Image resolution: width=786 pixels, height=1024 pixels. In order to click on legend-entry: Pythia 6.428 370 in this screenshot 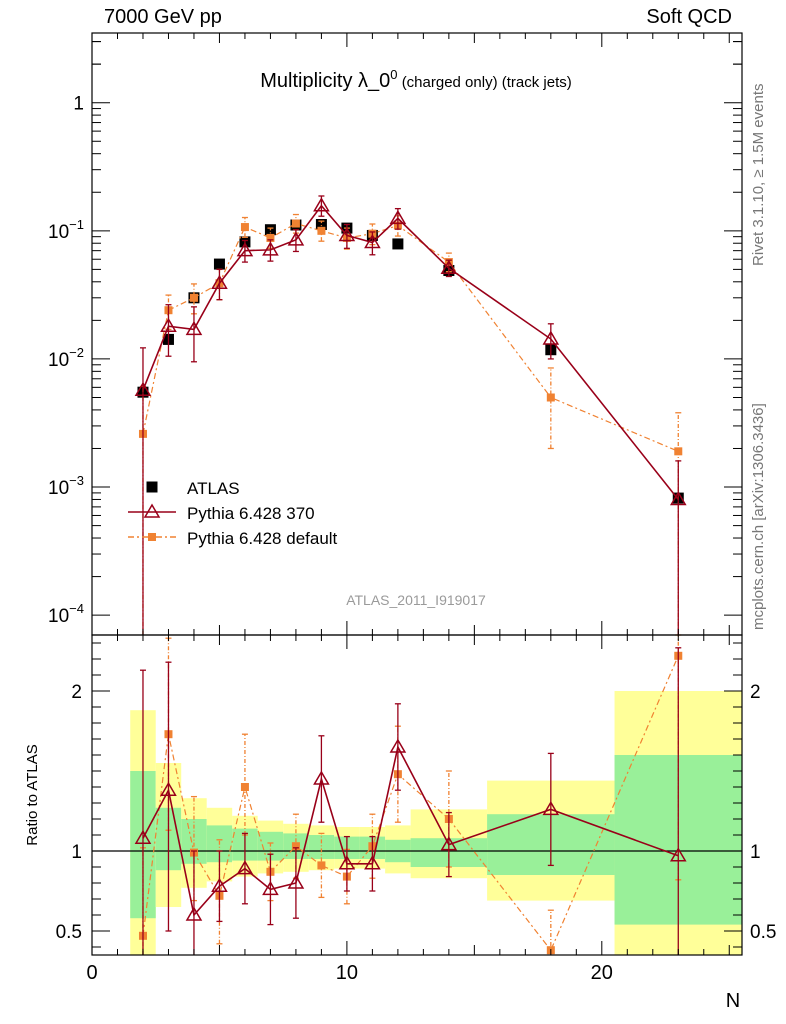, I will do `click(221, 513)`.